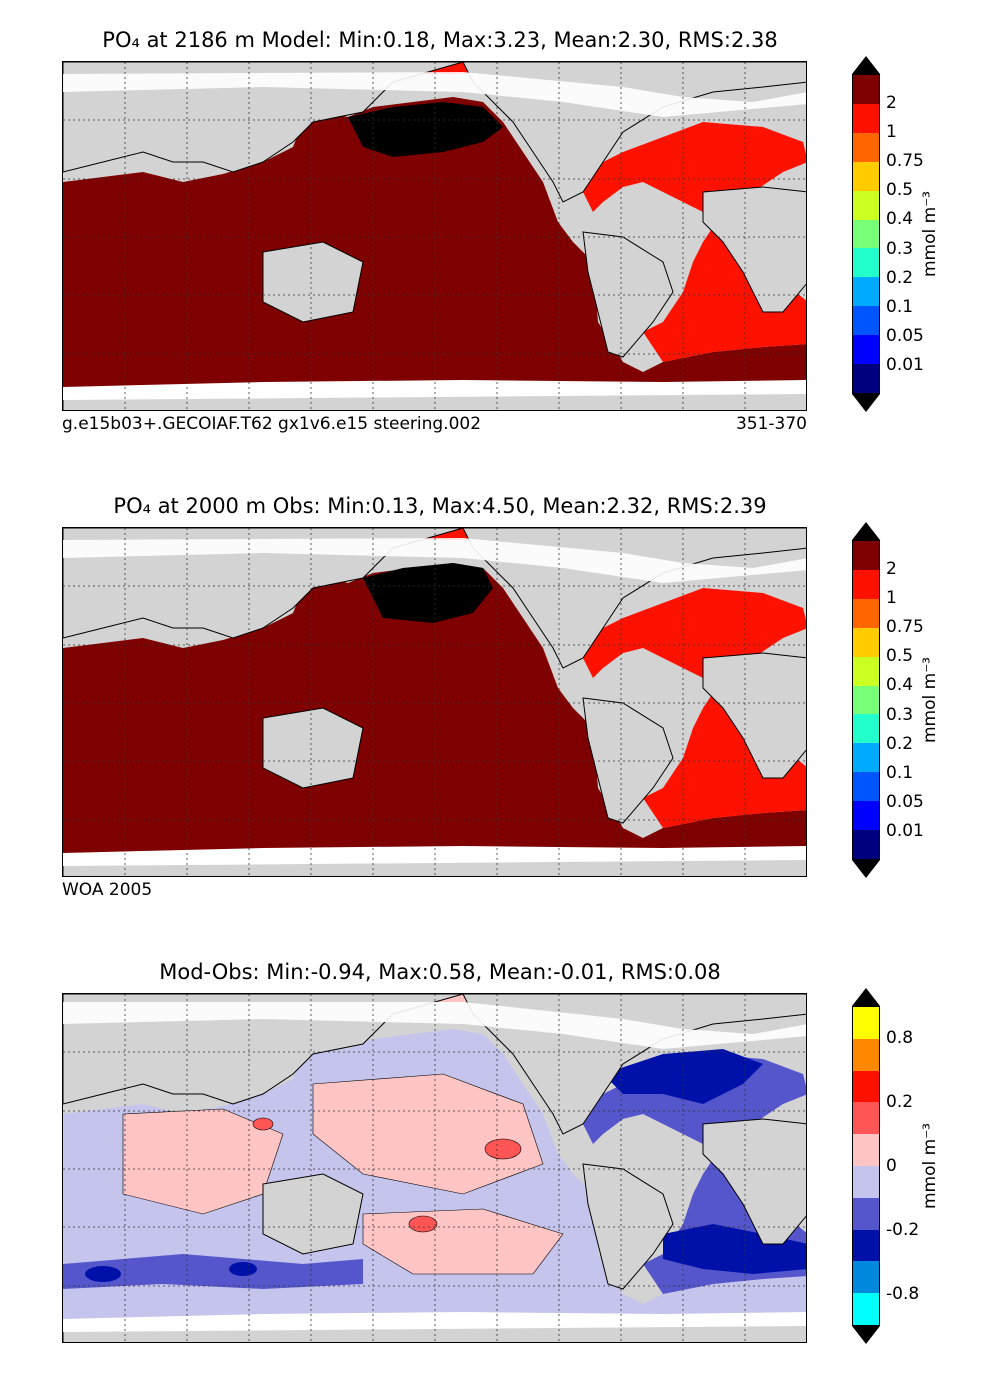  What do you see at coordinates (900, 1038) in the screenshot?
I see `colorbar-tick-label: 0.8` at bounding box center [900, 1038].